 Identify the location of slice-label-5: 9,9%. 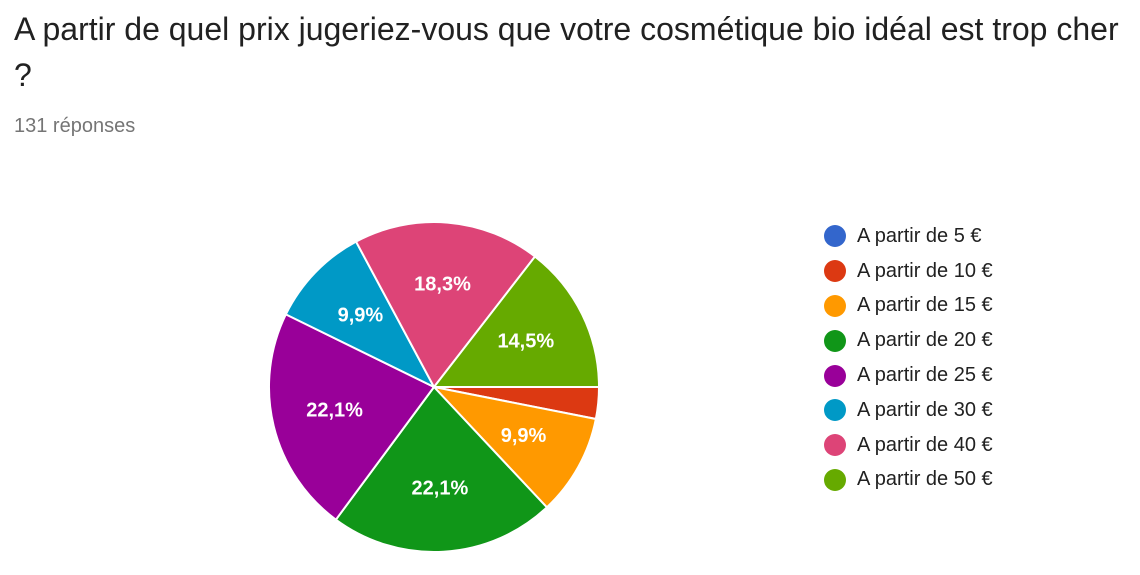
(361, 315).